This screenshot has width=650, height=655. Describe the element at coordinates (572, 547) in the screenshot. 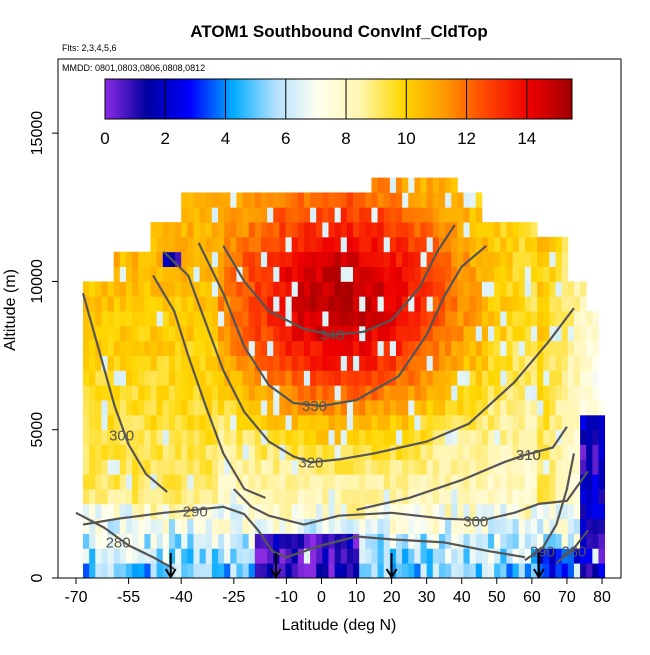

I see `contour-line` at that location.